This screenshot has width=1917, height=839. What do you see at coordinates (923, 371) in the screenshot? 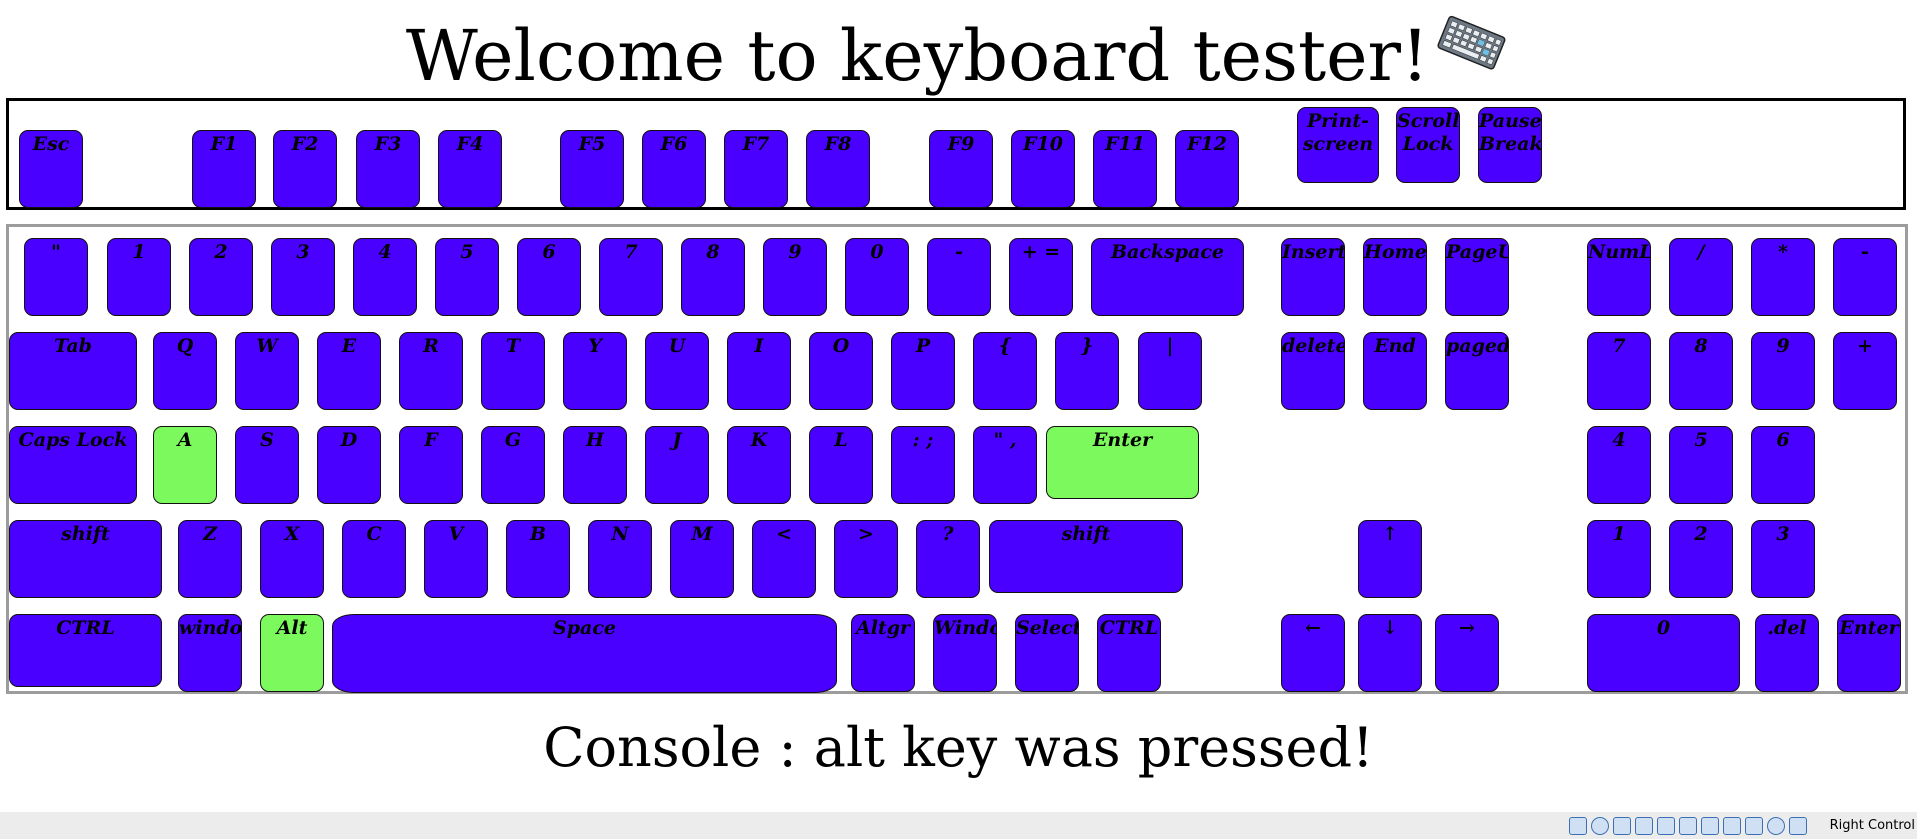
I see `key-p-top: P` at bounding box center [923, 371].